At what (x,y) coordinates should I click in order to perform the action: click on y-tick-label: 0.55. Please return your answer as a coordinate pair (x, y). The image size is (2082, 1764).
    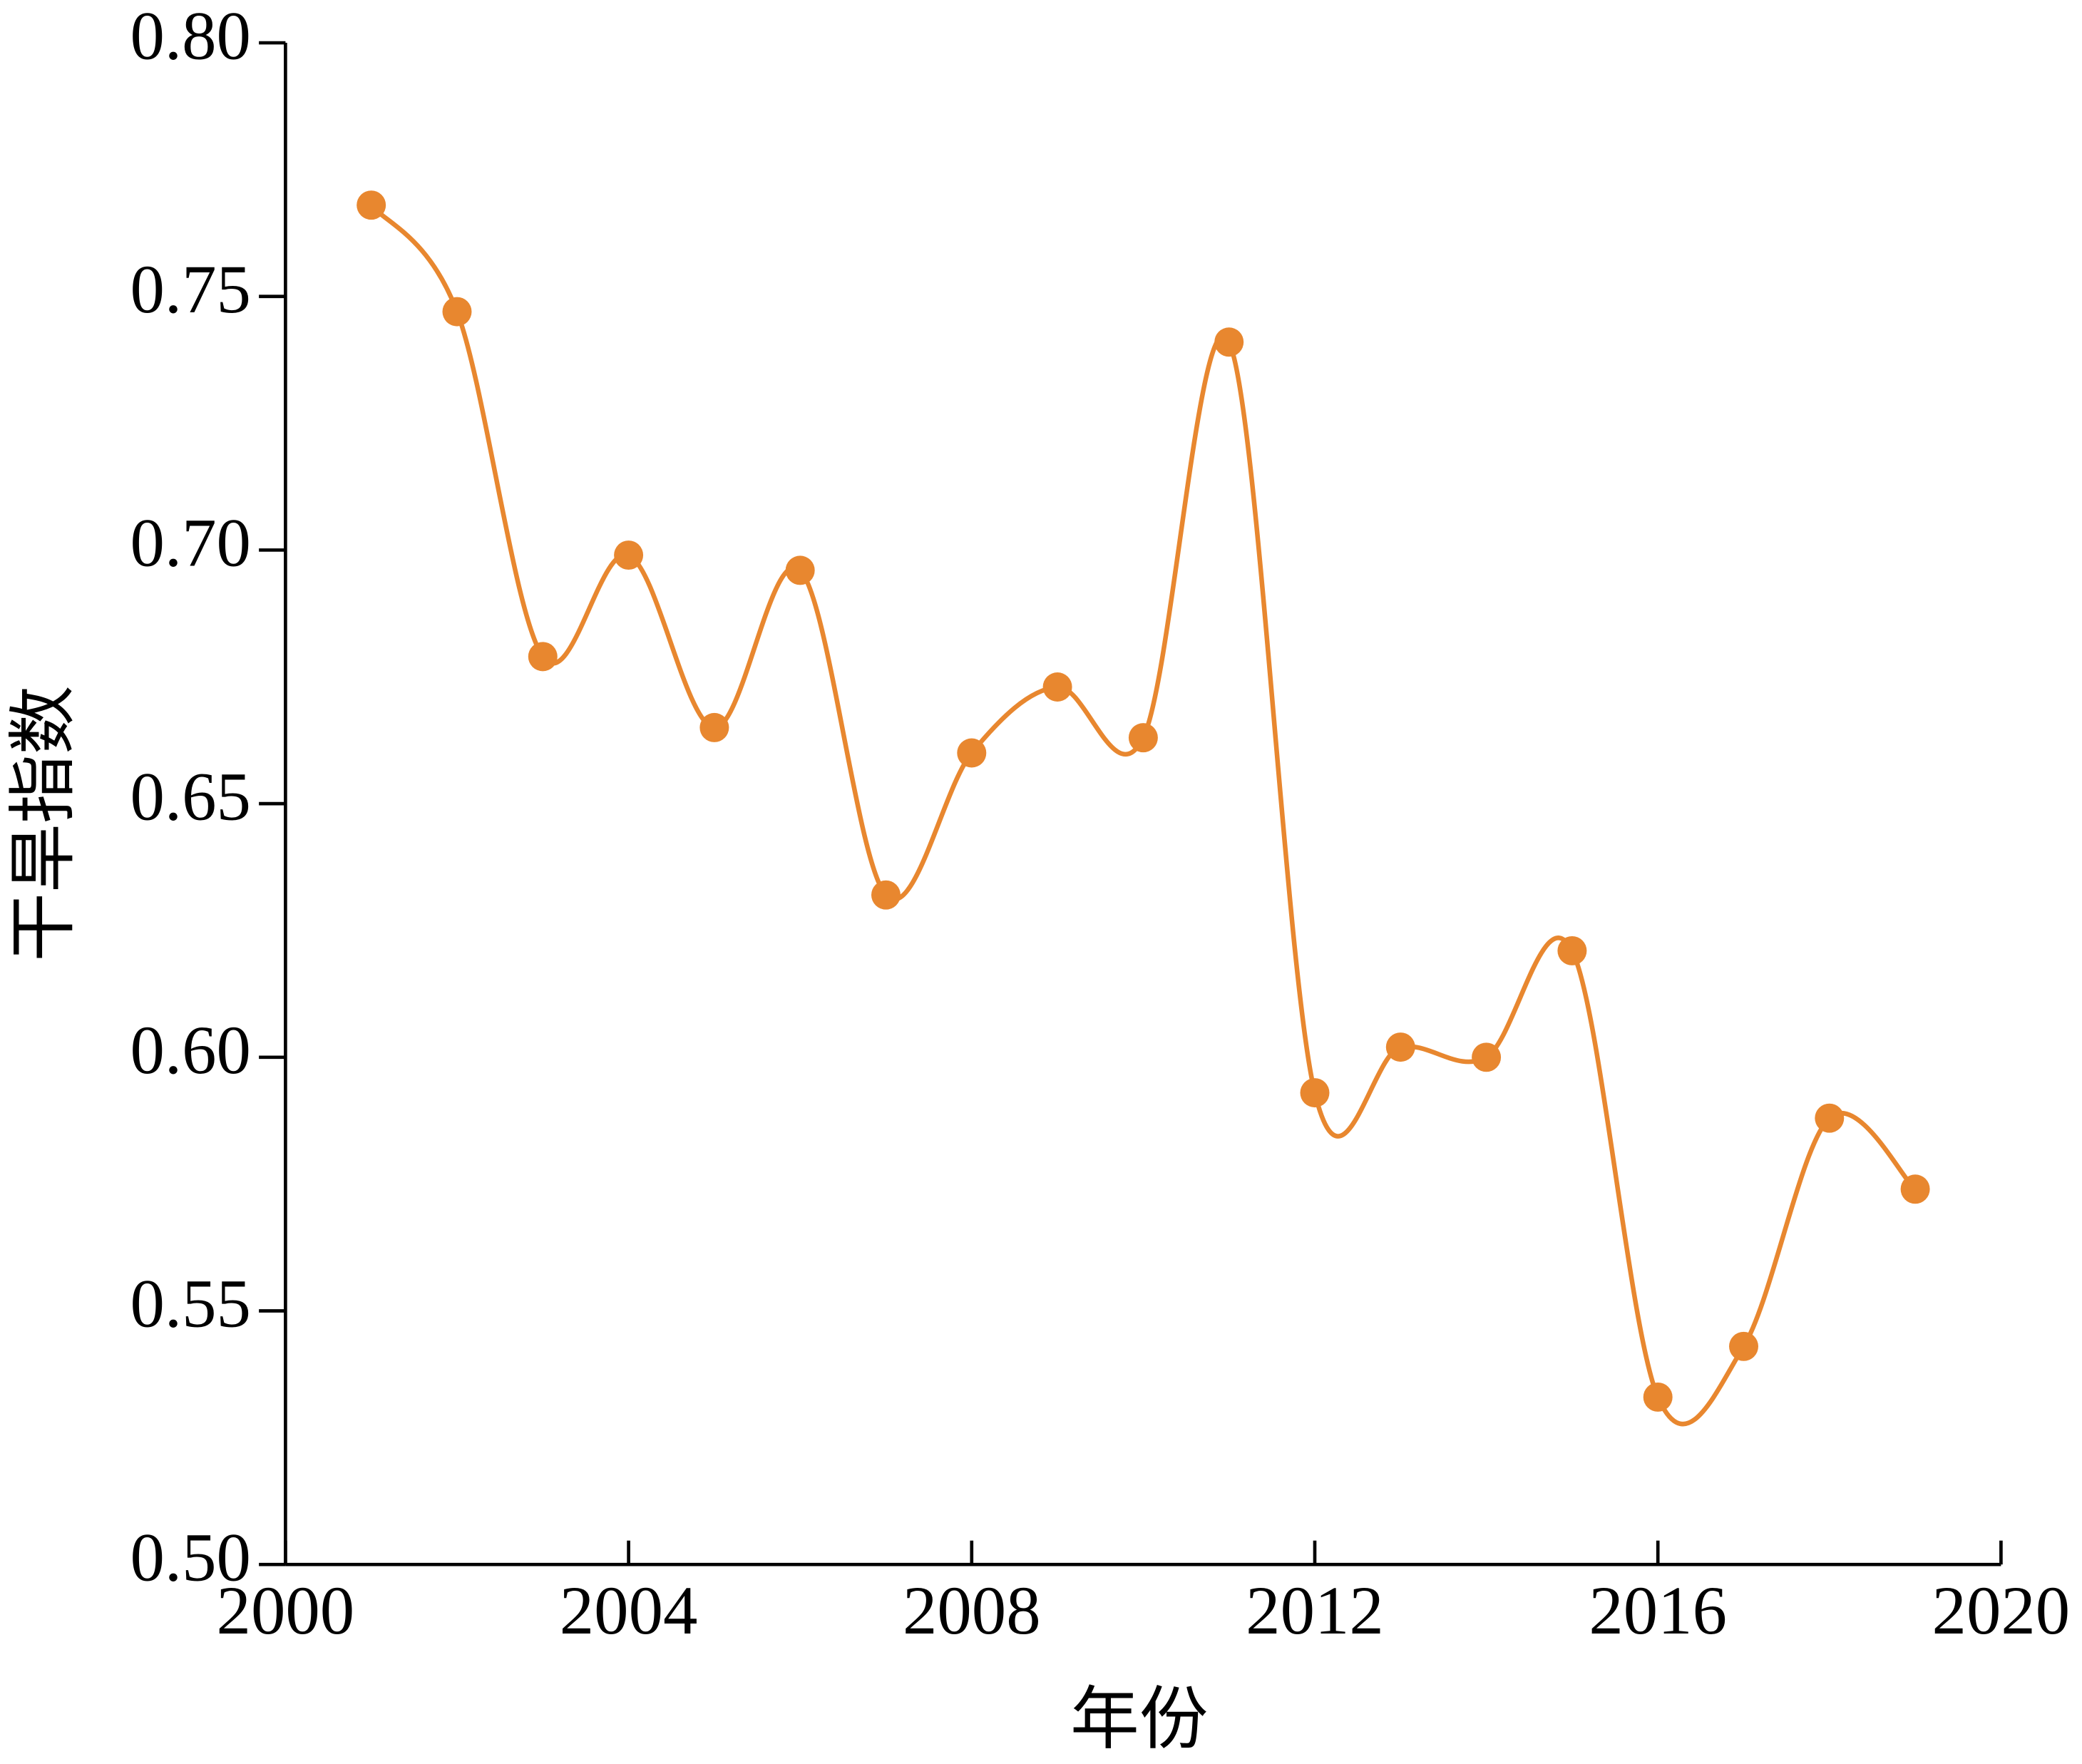
    Looking at the image, I should click on (190, 1304).